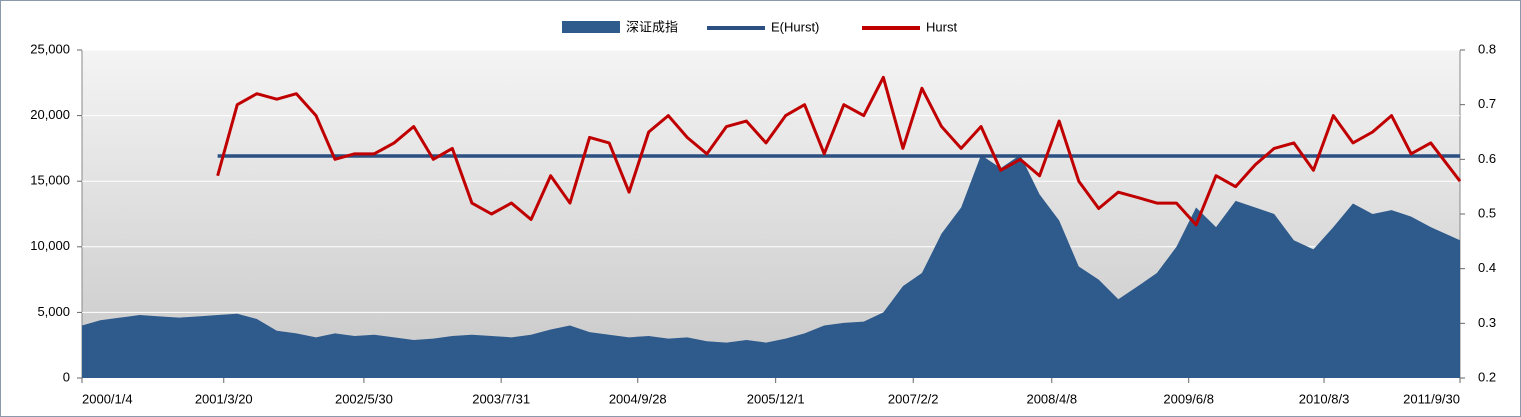 This screenshot has height=417, width=1521. Describe the element at coordinates (638, 398) in the screenshot. I see `x-tick-label: 2004/9/28` at that location.